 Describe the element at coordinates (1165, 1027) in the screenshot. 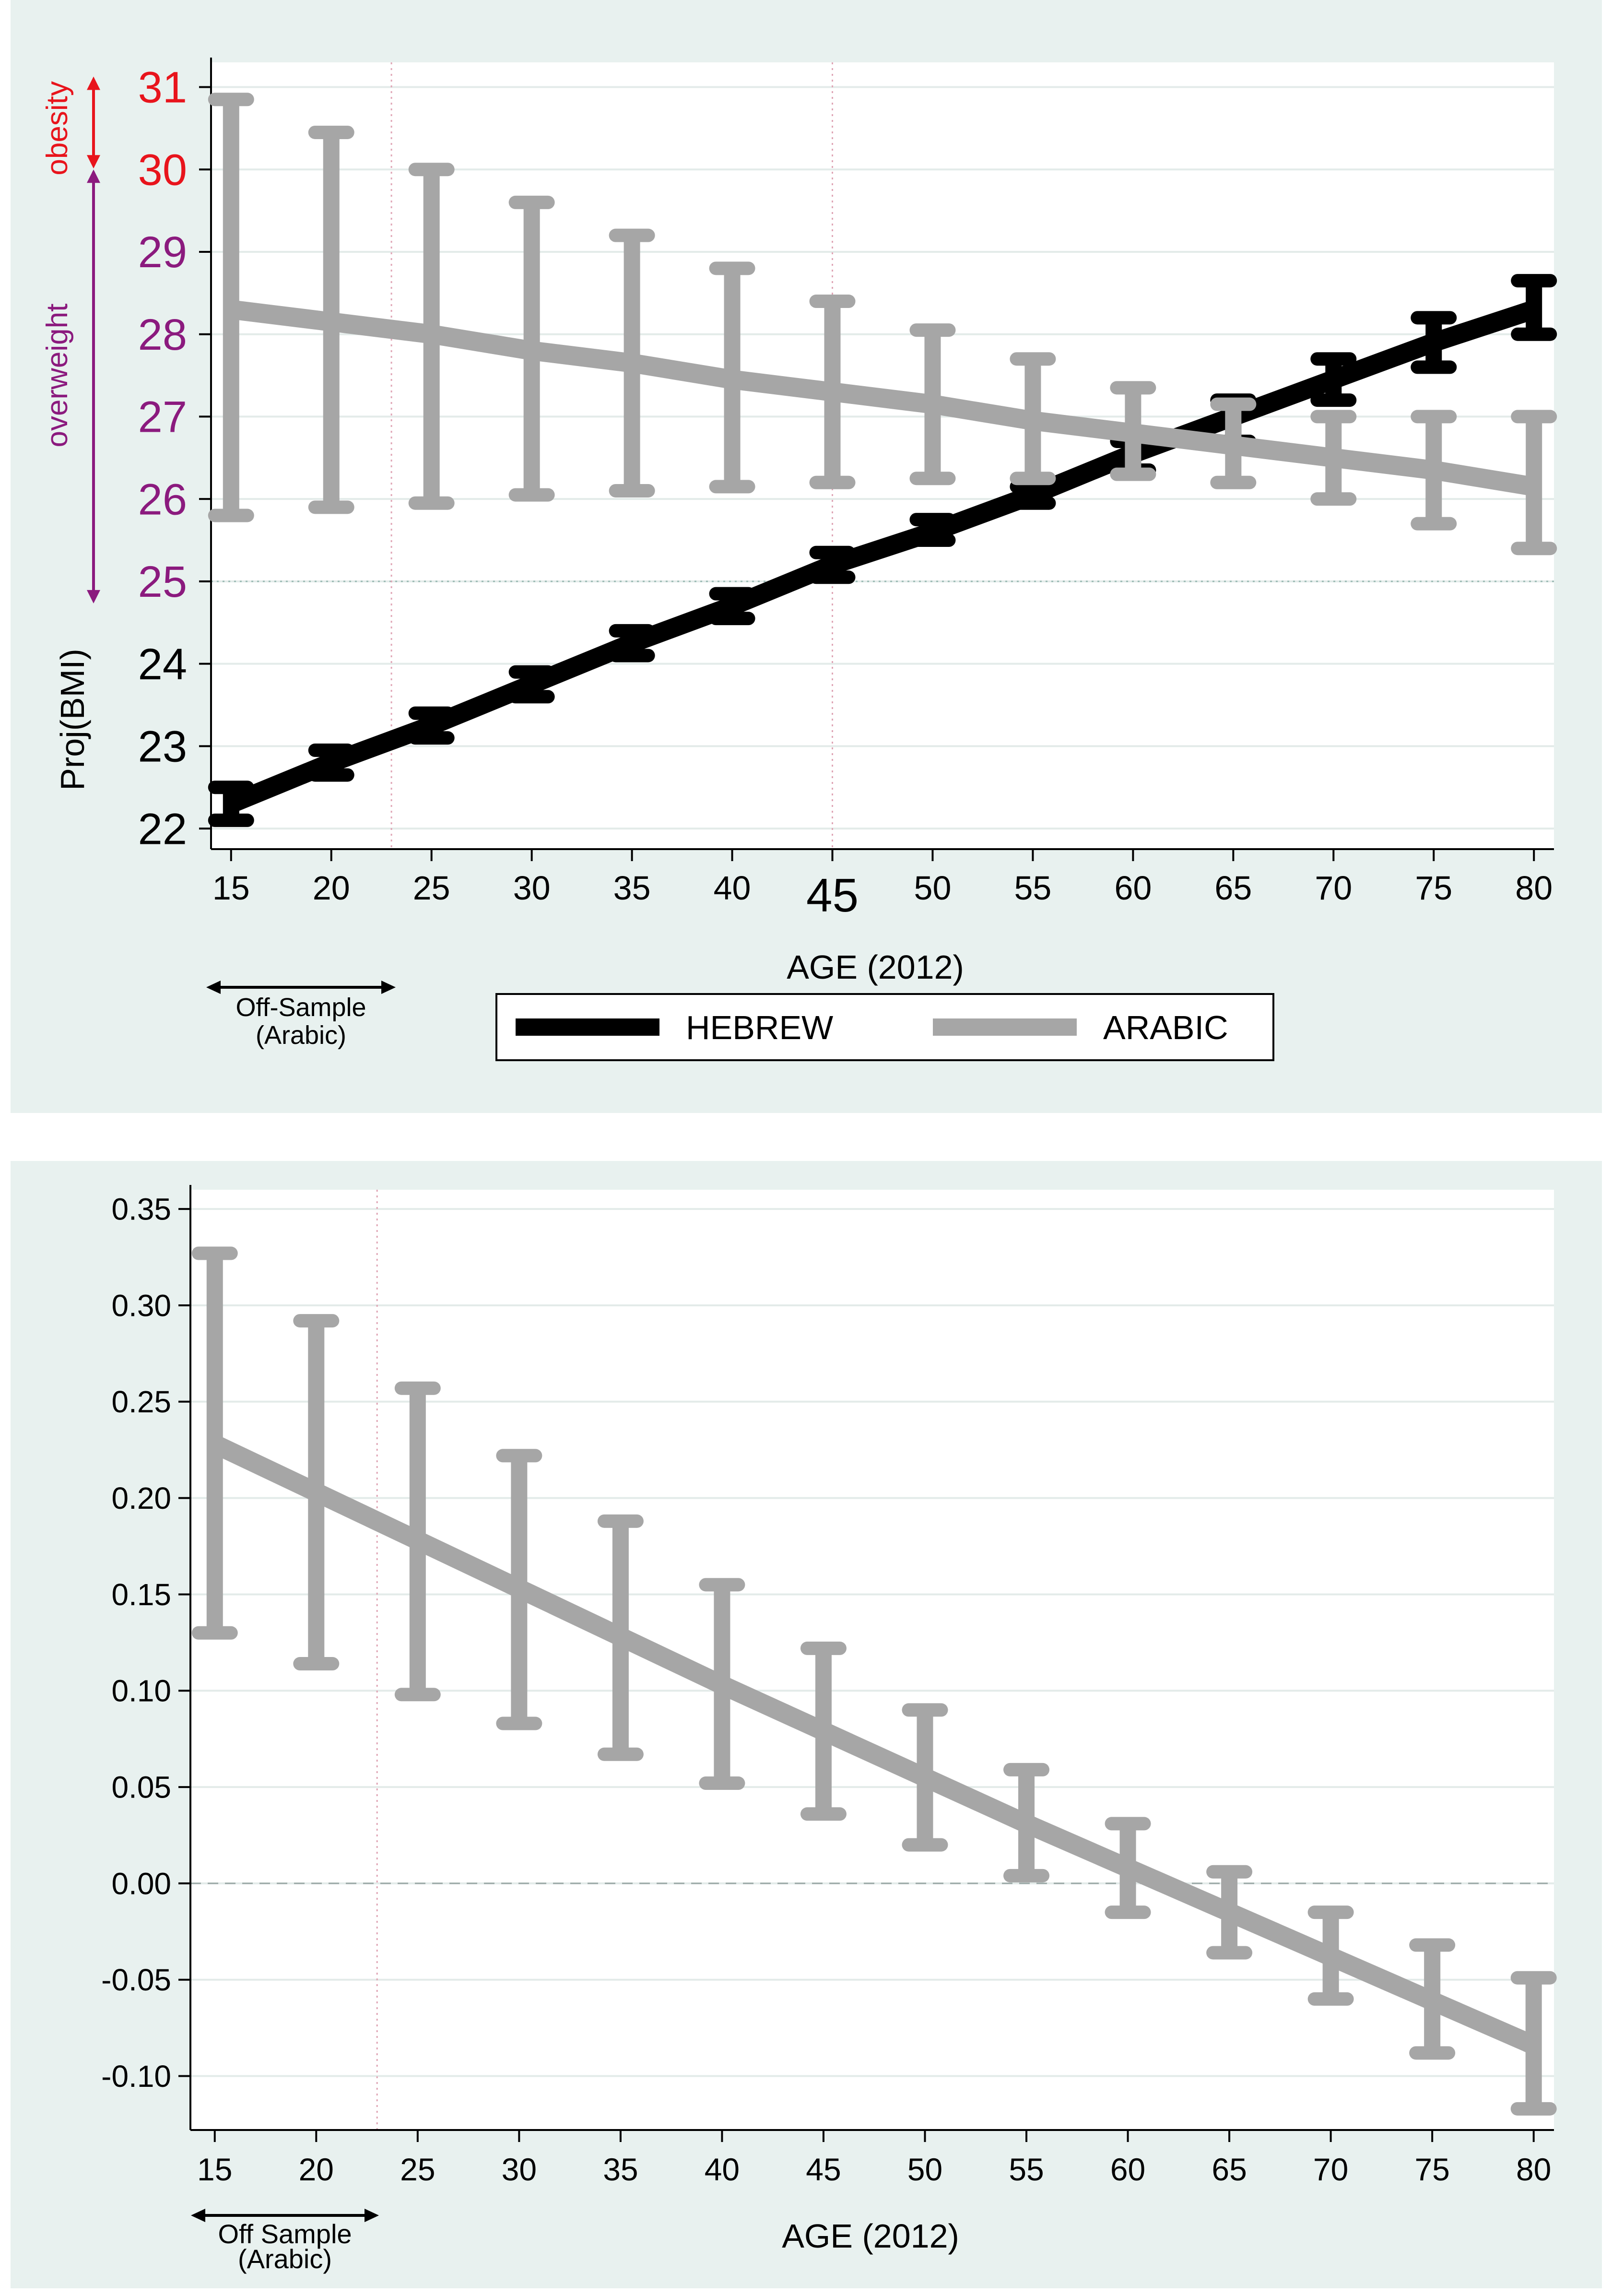

I see `legend-arabic-label: ARABIC` at that location.